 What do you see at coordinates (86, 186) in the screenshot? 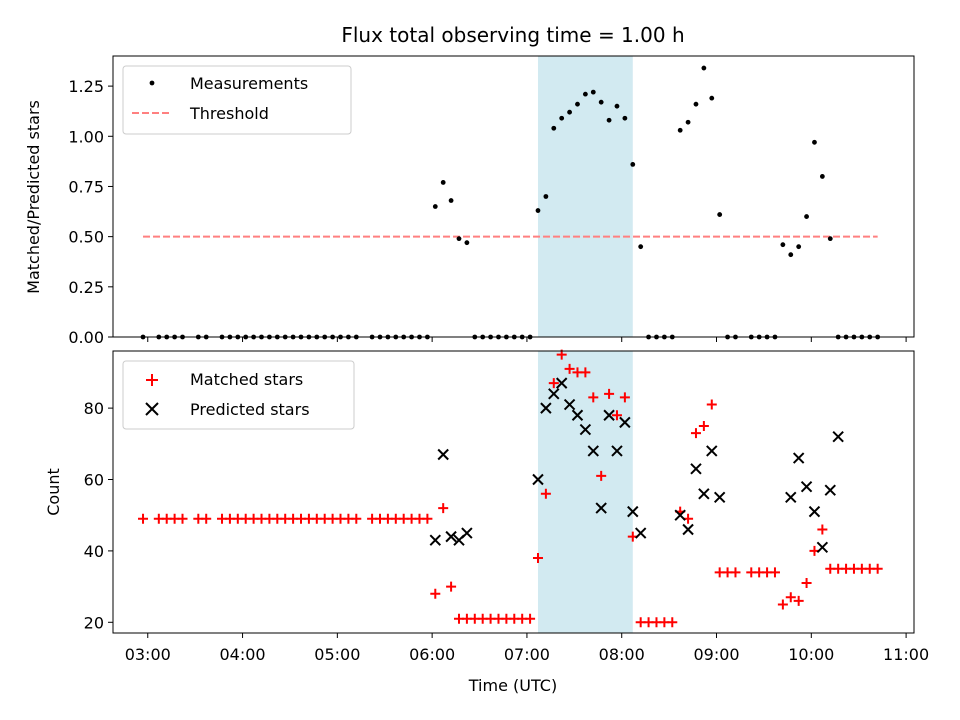
I see `y-tick-label: 0.75` at bounding box center [86, 186].